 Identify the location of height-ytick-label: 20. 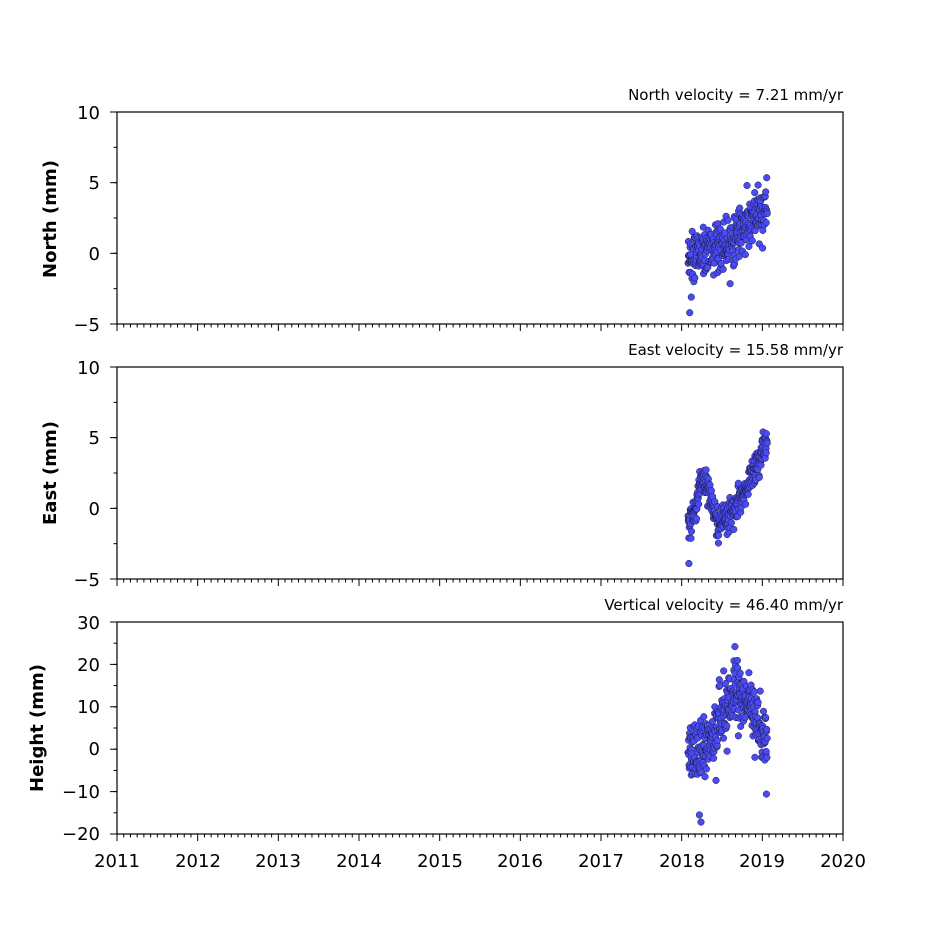
(88, 665).